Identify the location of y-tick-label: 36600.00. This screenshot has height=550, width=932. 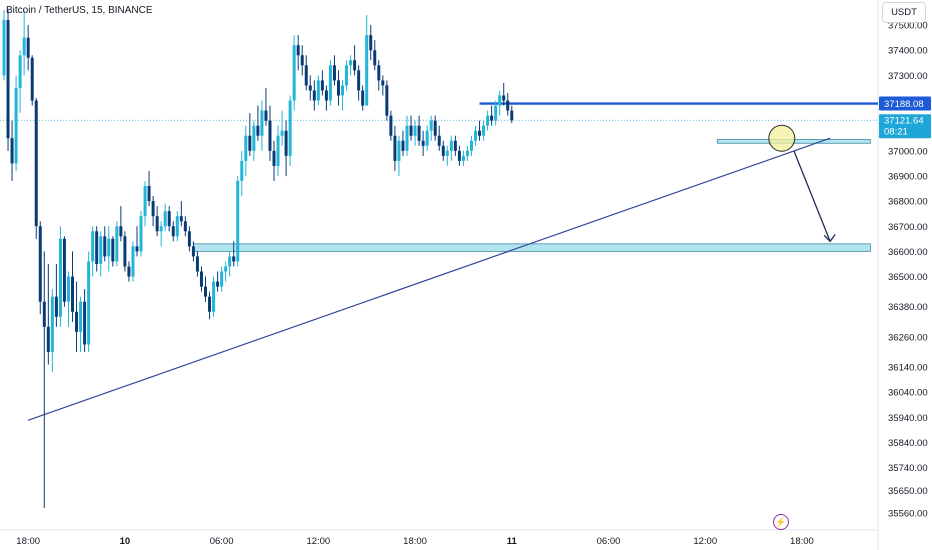
(908, 252).